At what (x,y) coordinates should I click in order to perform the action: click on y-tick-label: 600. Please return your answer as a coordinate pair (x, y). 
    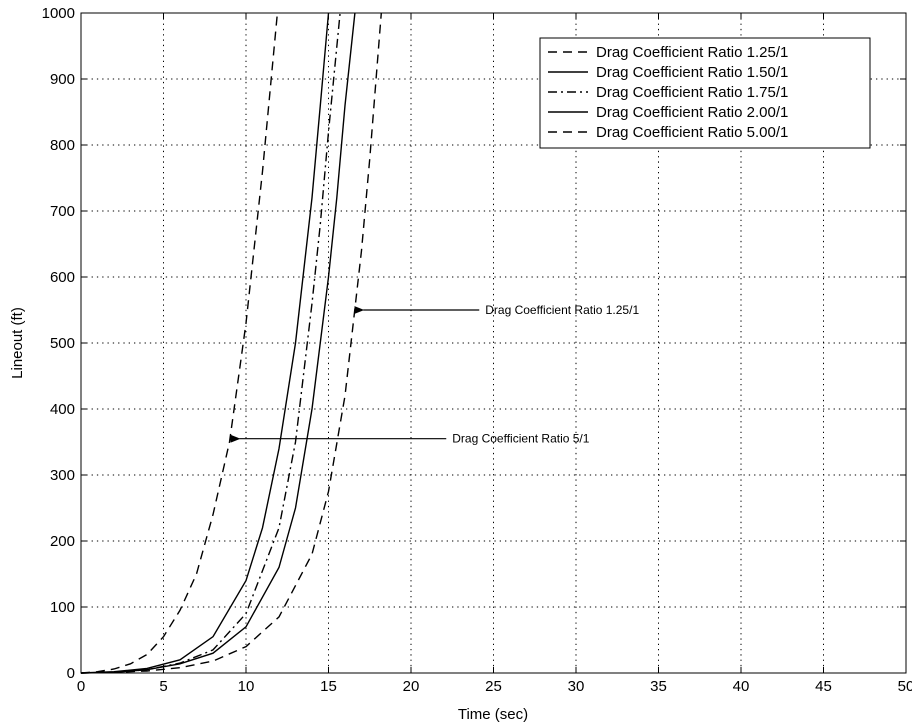
    Looking at the image, I should click on (62, 277).